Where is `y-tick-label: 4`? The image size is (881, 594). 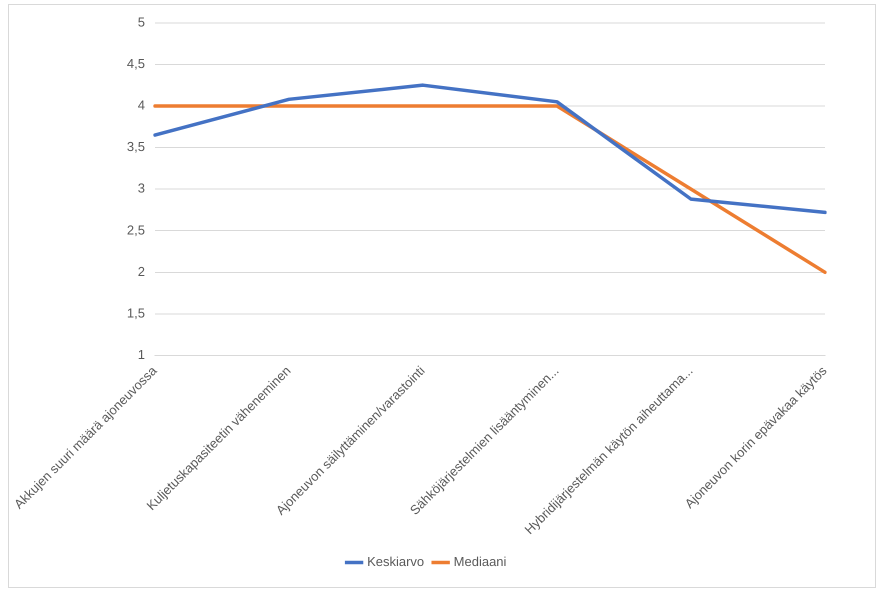
y-tick-label: 4 is located at coordinates (141, 105).